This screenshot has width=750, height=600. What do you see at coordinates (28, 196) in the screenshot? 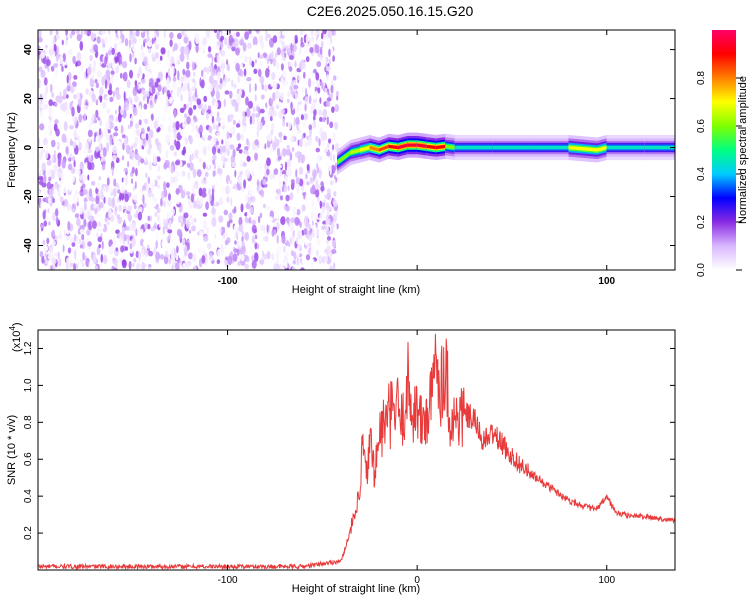
I see `spectrogram-y-tick-label: -20` at bounding box center [28, 196].